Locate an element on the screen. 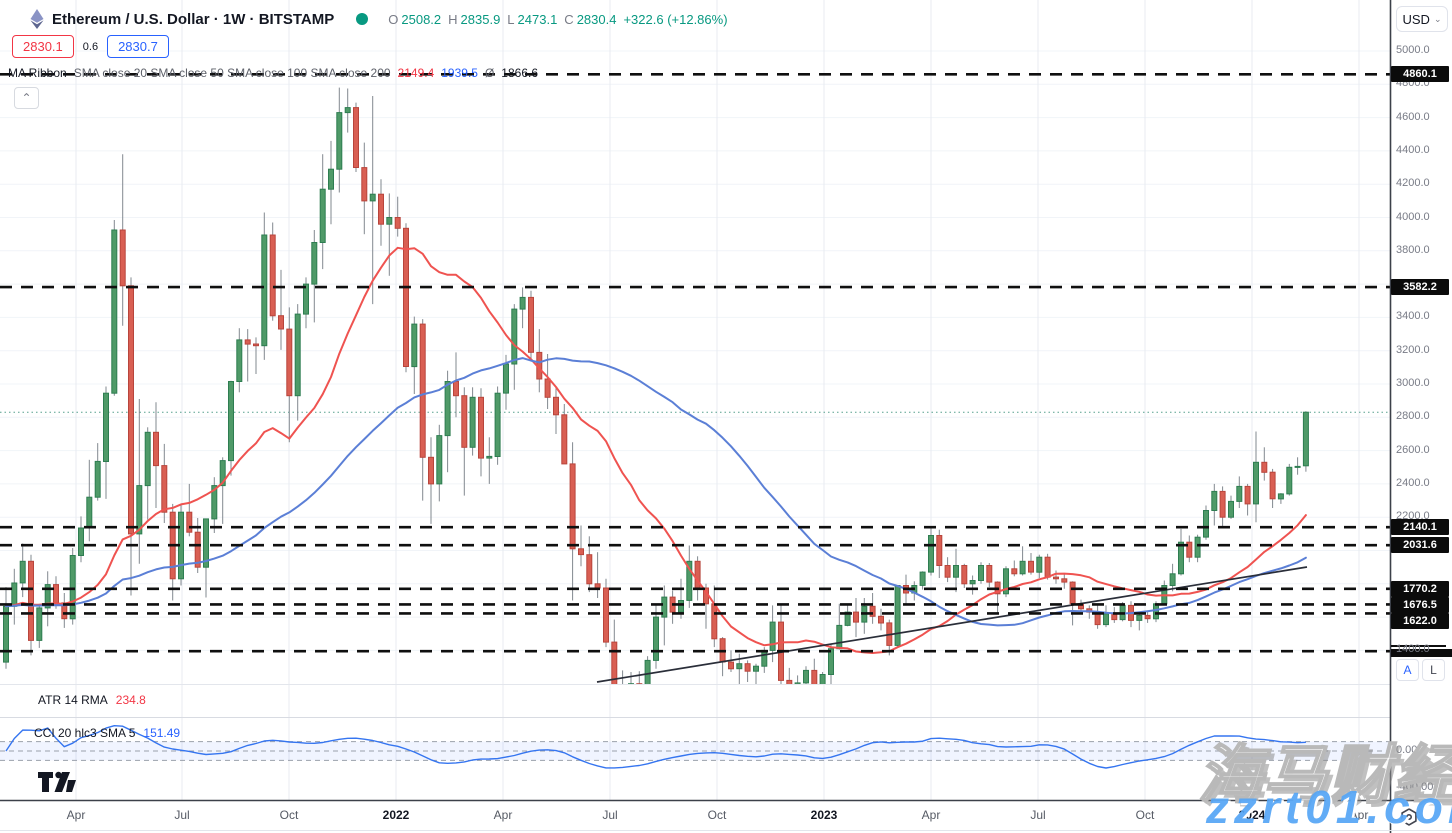 Image resolution: width=1452 pixels, height=833 pixels. cci-axis-label: -400.00 is located at coordinates (1415, 787).